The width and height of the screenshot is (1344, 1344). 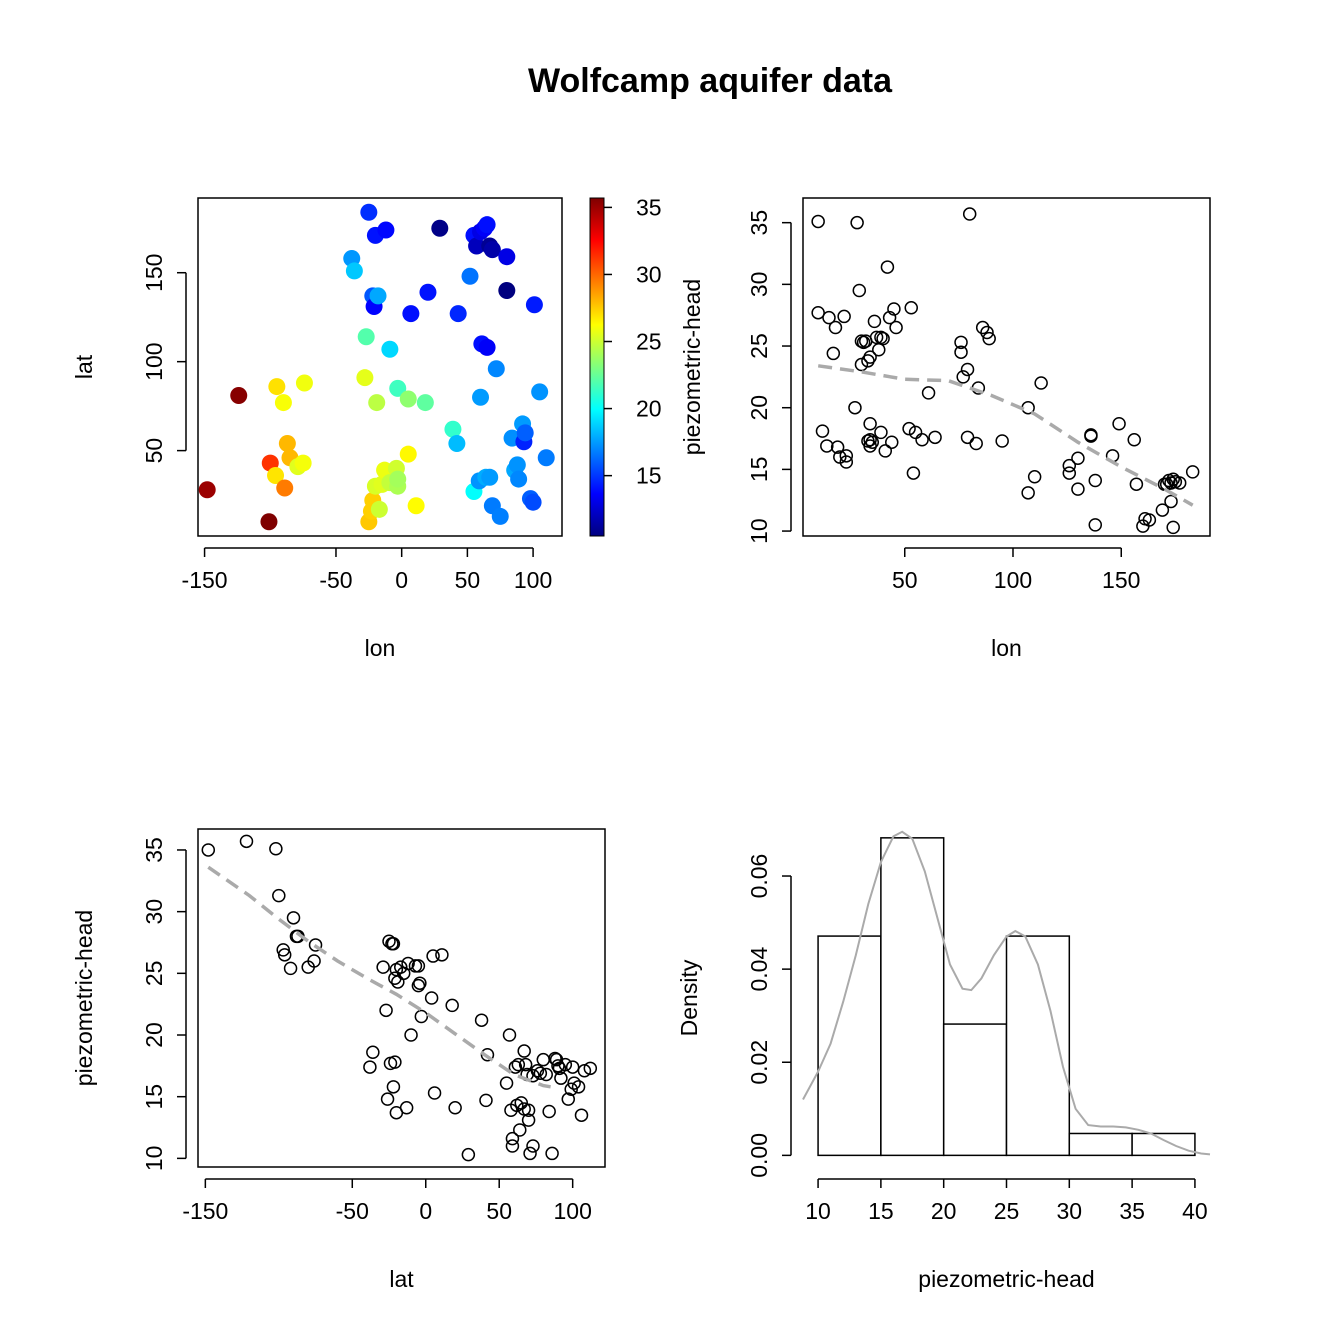 What do you see at coordinates (84, 998) in the screenshot?
I see `y-axis-label: piezometric-head` at bounding box center [84, 998].